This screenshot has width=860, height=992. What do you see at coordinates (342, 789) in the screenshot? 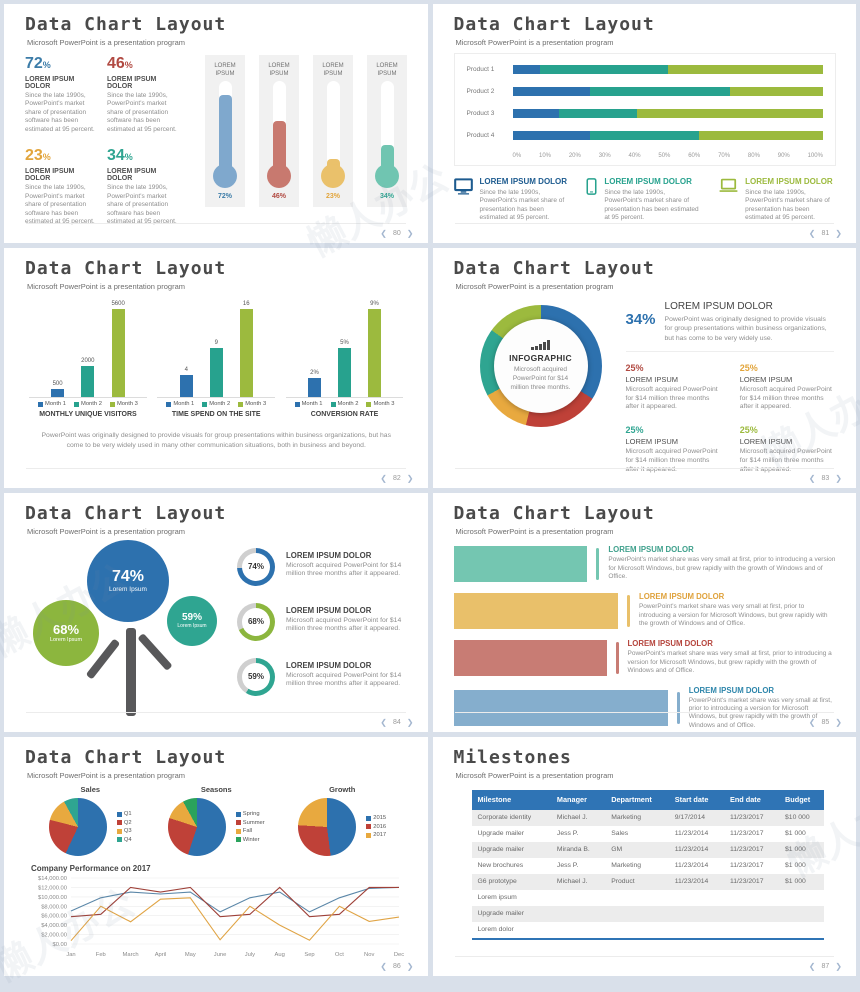
I see `pie-title: Growth` at bounding box center [342, 789].